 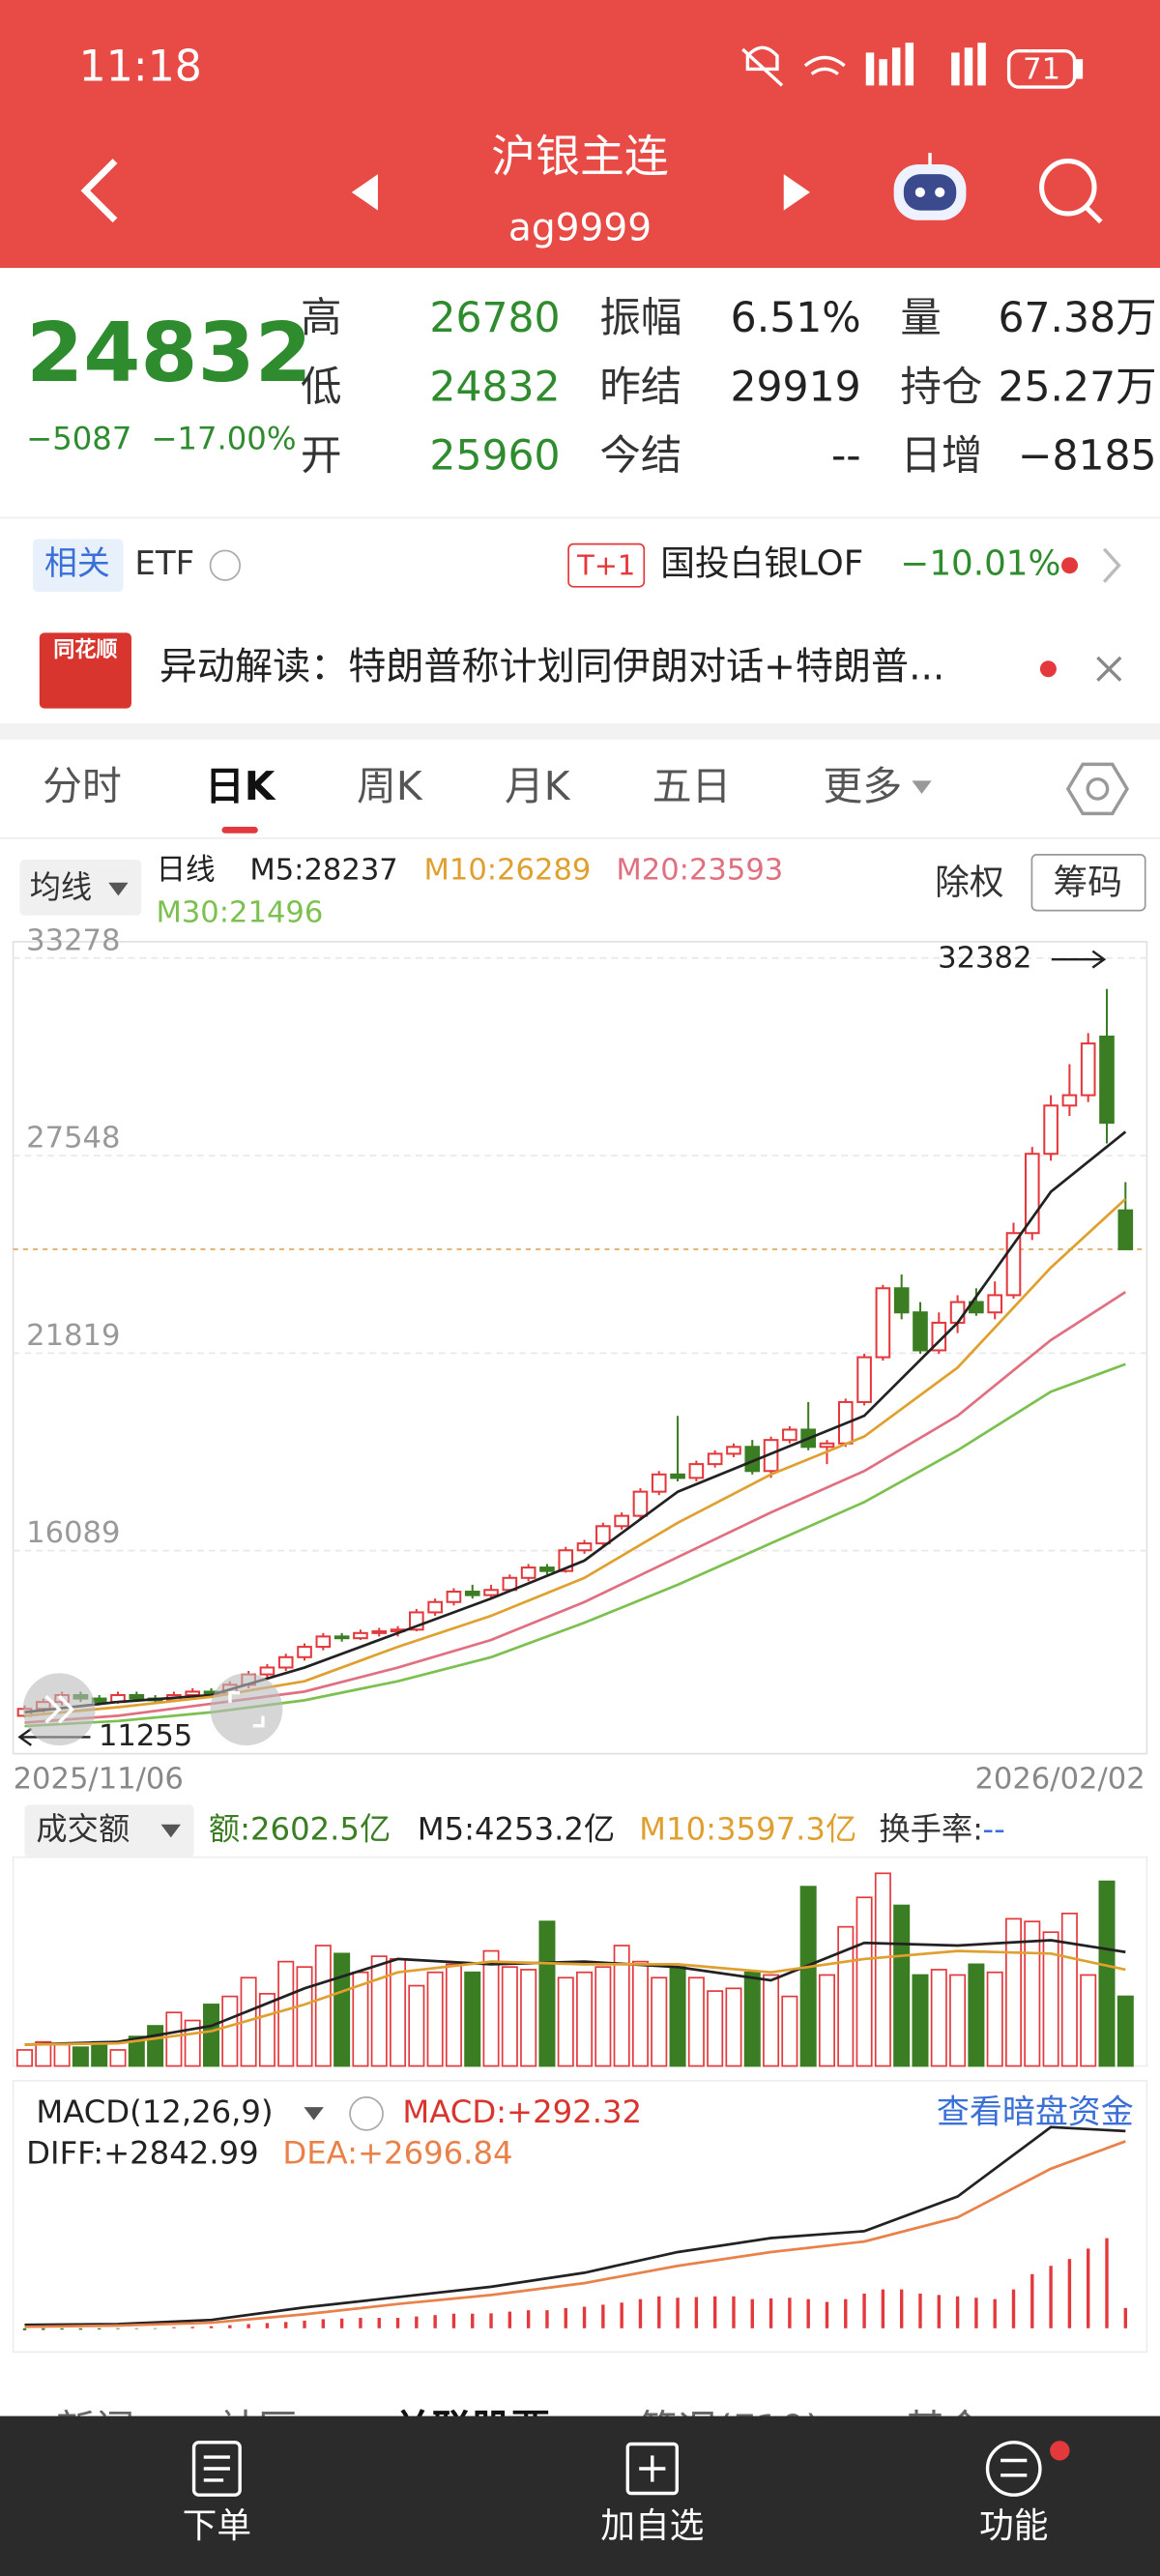 I want to click on nav-item: 加自选, so click(x=652, y=2526).